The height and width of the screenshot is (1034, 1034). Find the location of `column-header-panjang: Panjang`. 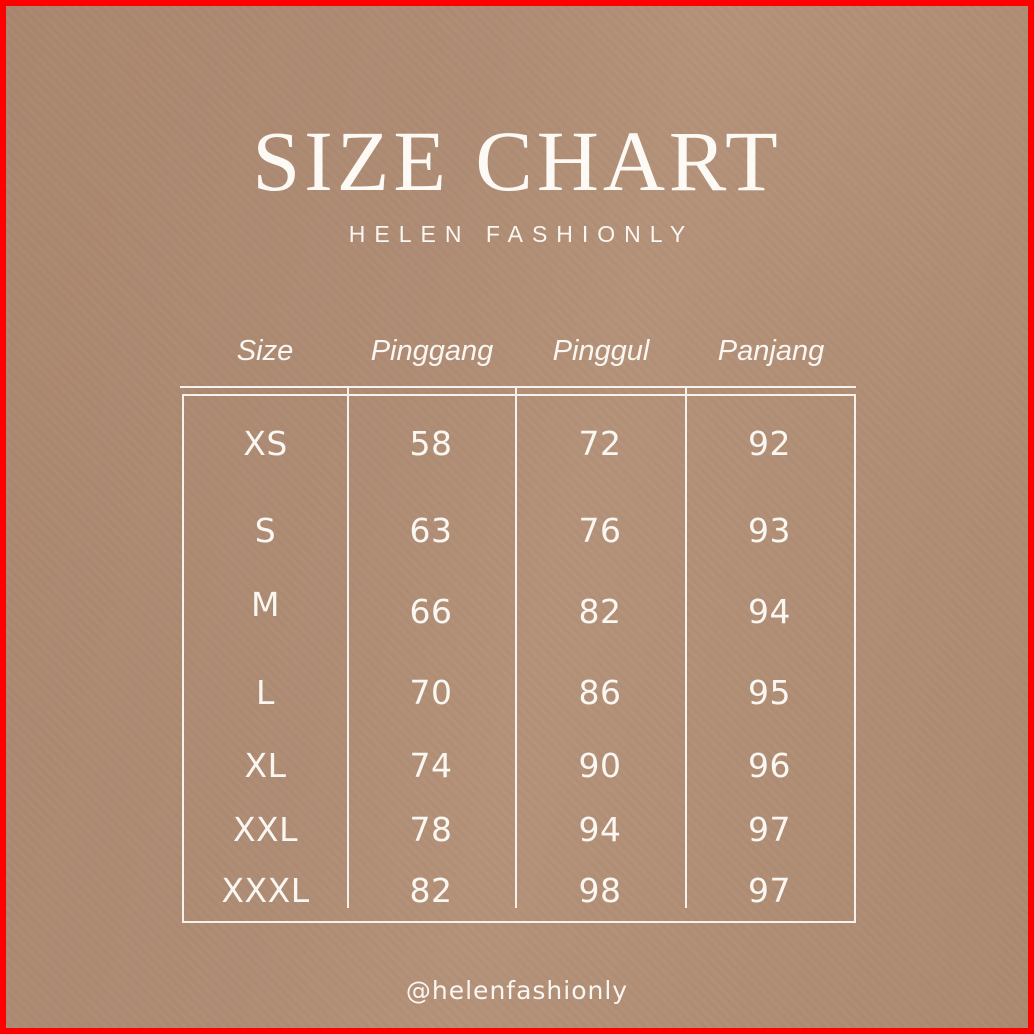

column-header-panjang: Panjang is located at coordinates (771, 350).